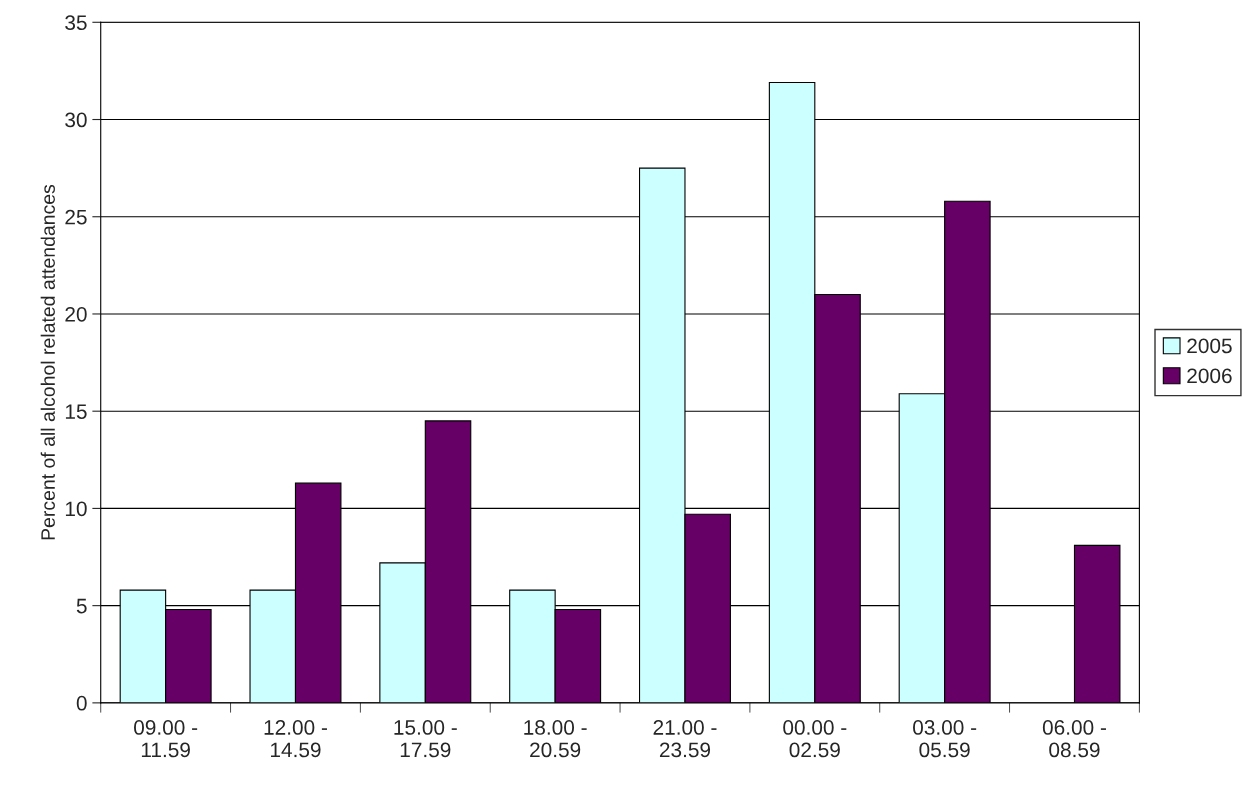 Image resolution: width=1259 pixels, height=796 pixels. I want to click on legend-label: 2005, so click(1209, 346).